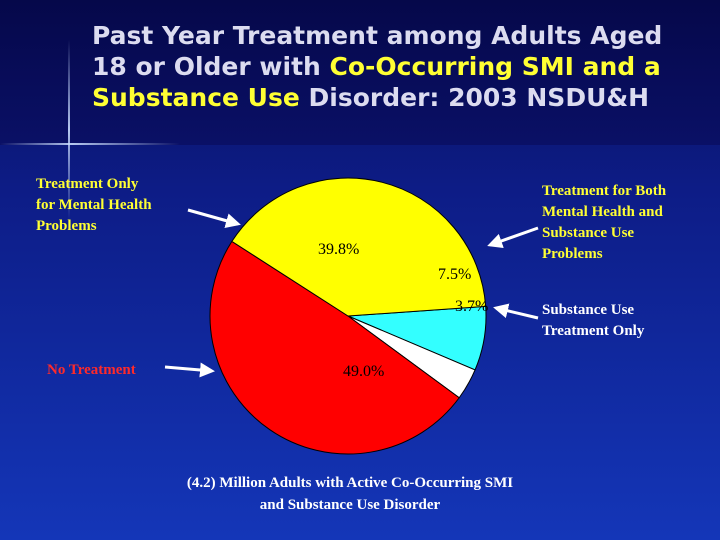 This screenshot has height=540, width=720. I want to click on value-label-both: 7.5%, so click(454, 274).